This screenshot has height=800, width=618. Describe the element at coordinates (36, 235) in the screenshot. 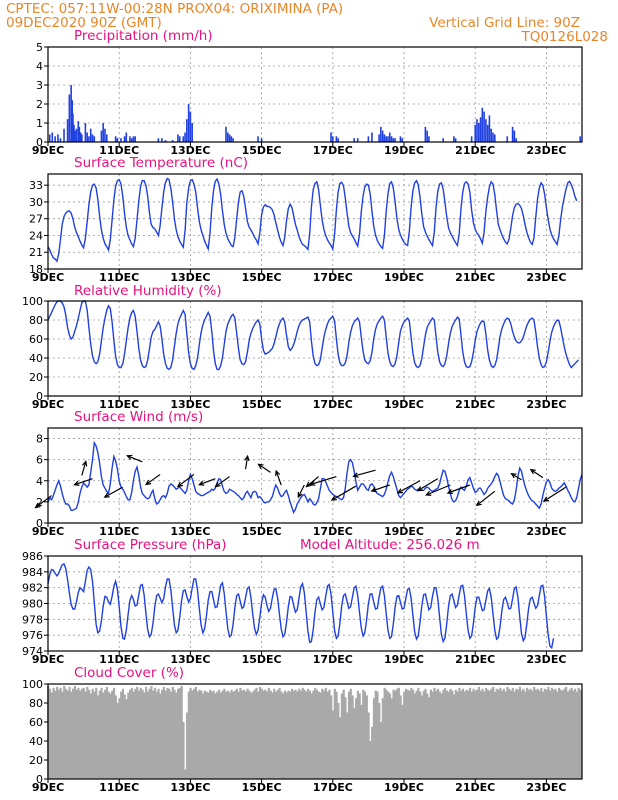

I see `y-tick-label: 24` at that location.